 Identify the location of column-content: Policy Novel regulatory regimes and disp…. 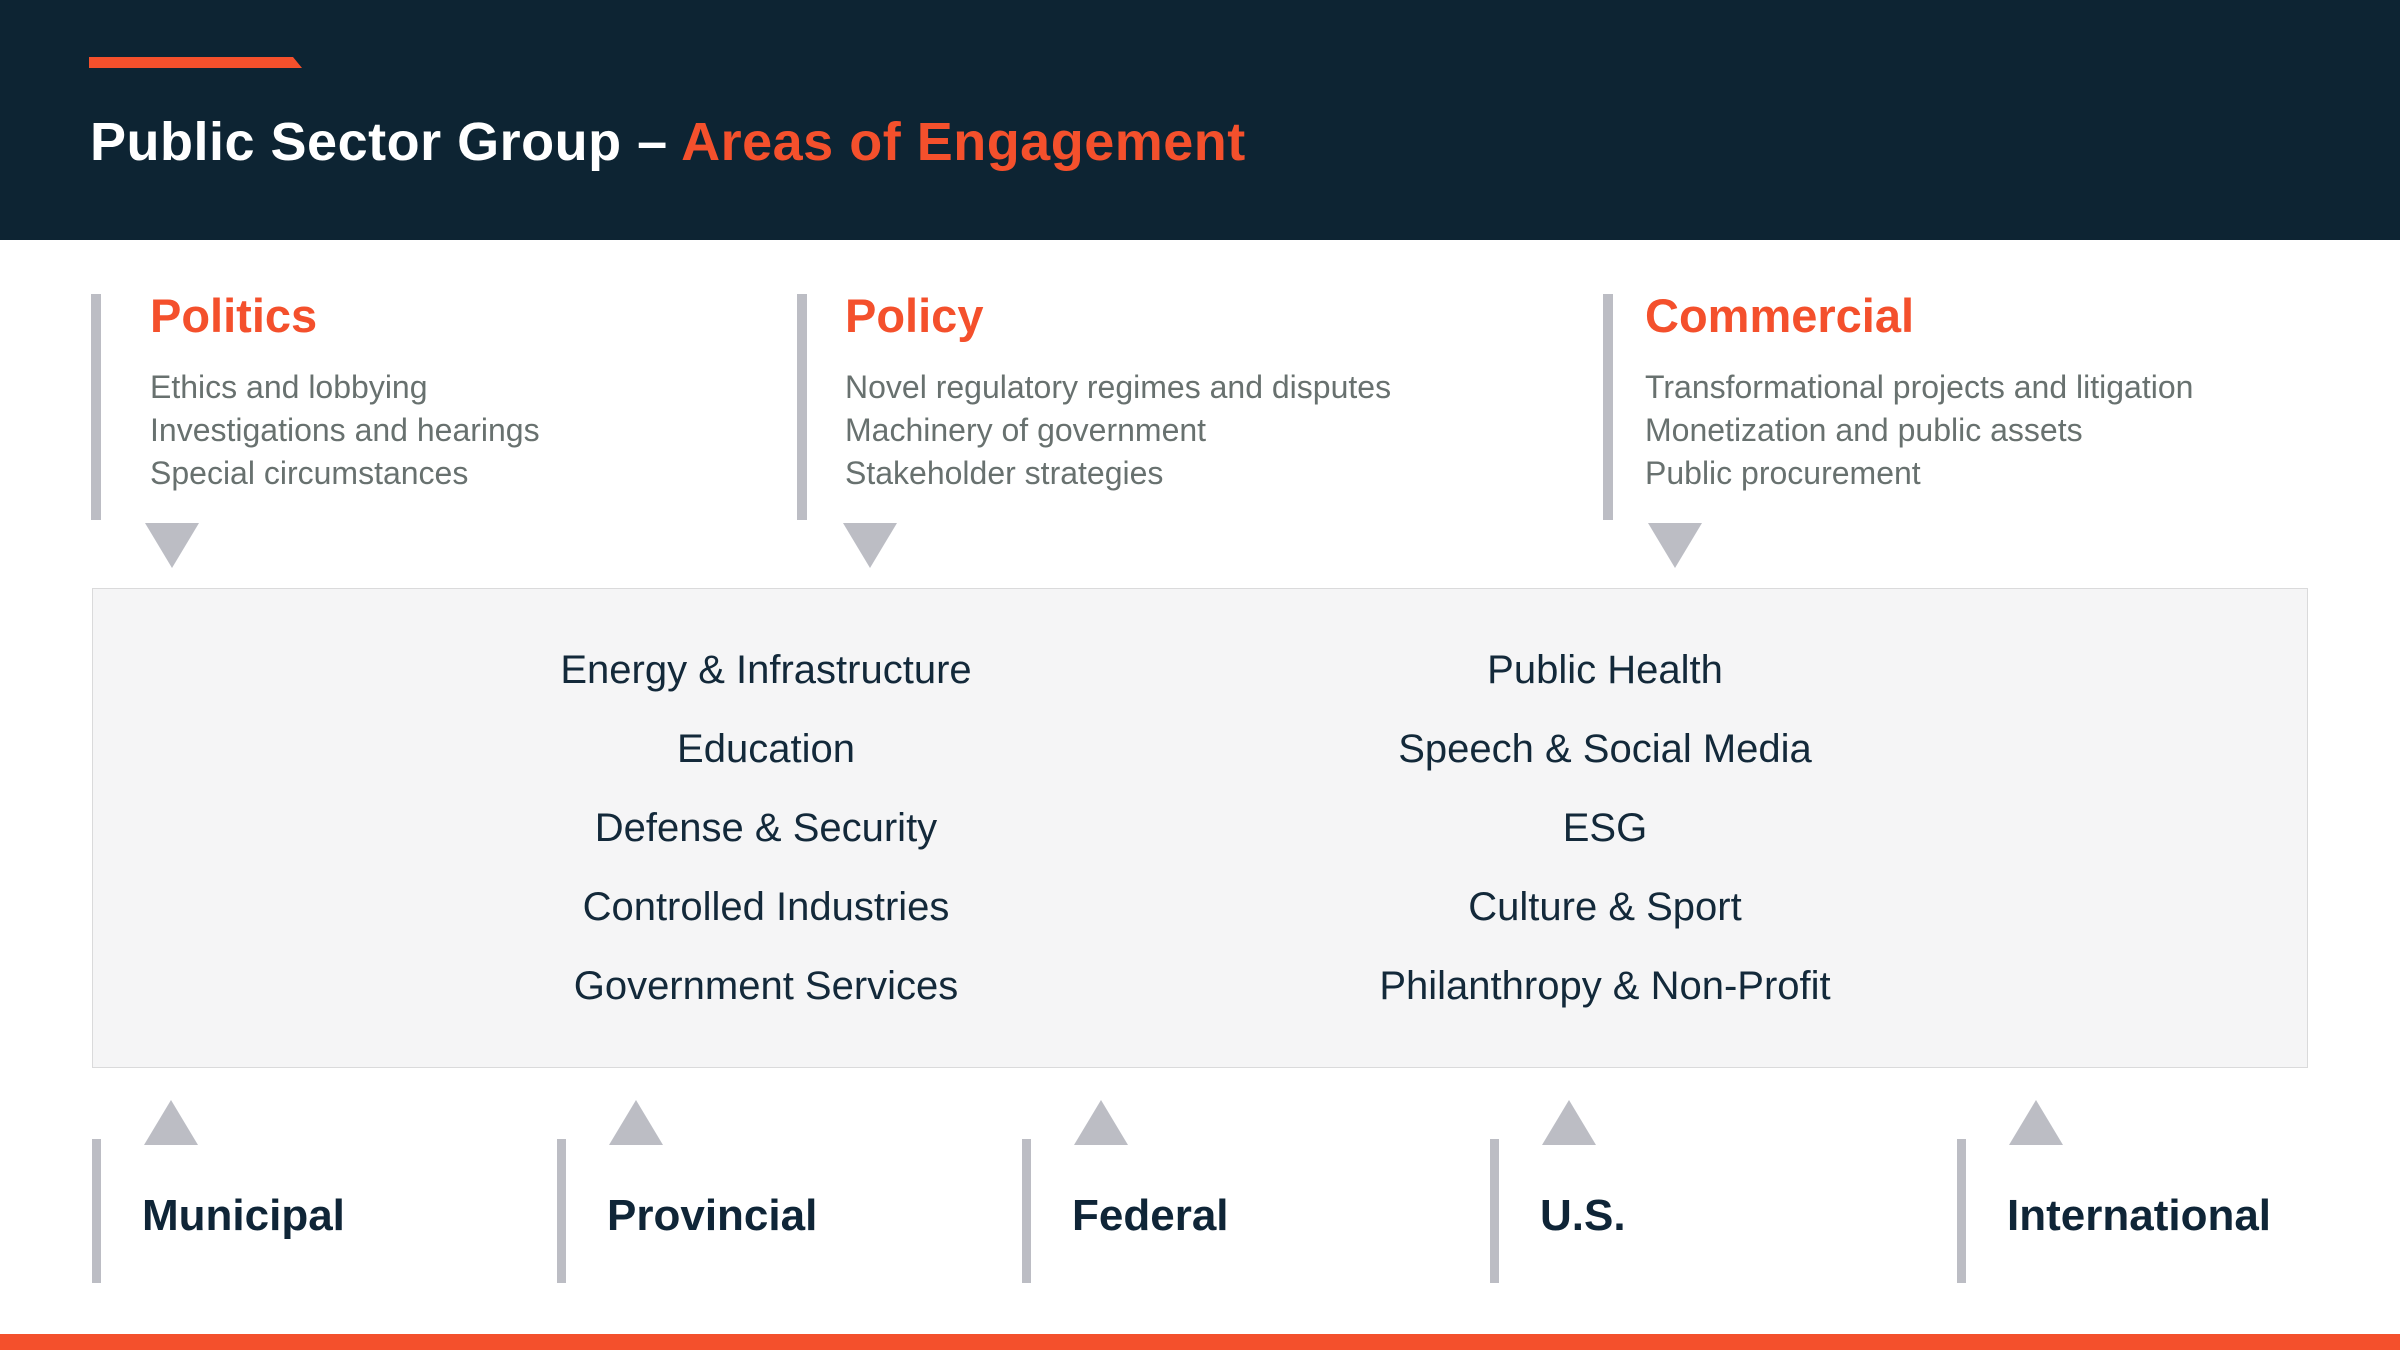
(1201, 393).